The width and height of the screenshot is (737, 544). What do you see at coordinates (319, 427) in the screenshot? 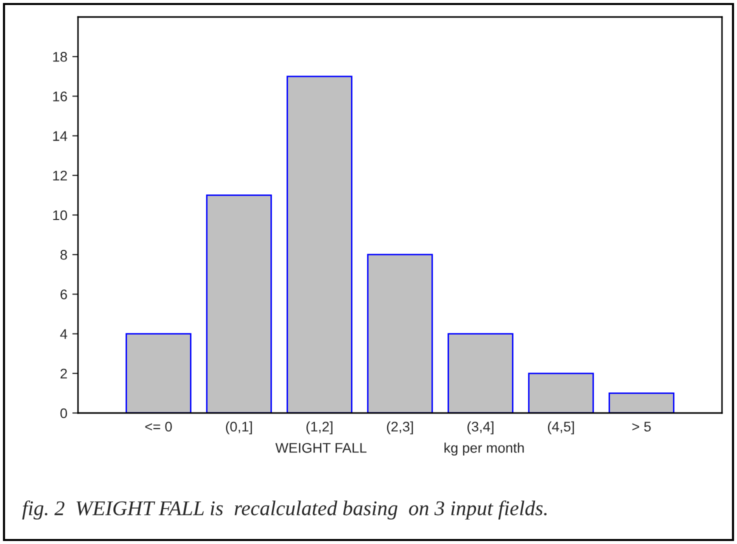
I see `x-tick-label: (1,2]` at bounding box center [319, 427].